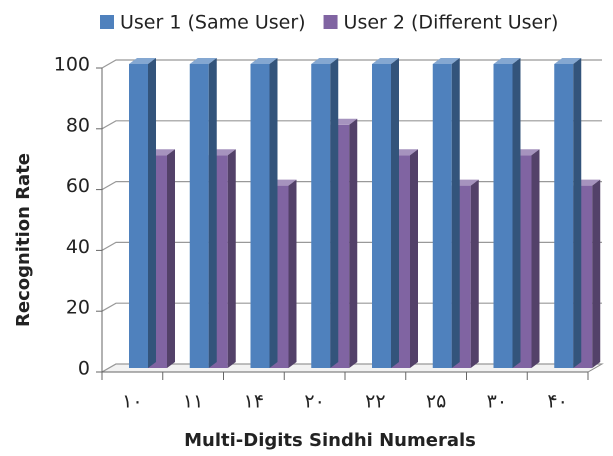  I want to click on legend-label: User 1 (Same User), so click(213, 23).